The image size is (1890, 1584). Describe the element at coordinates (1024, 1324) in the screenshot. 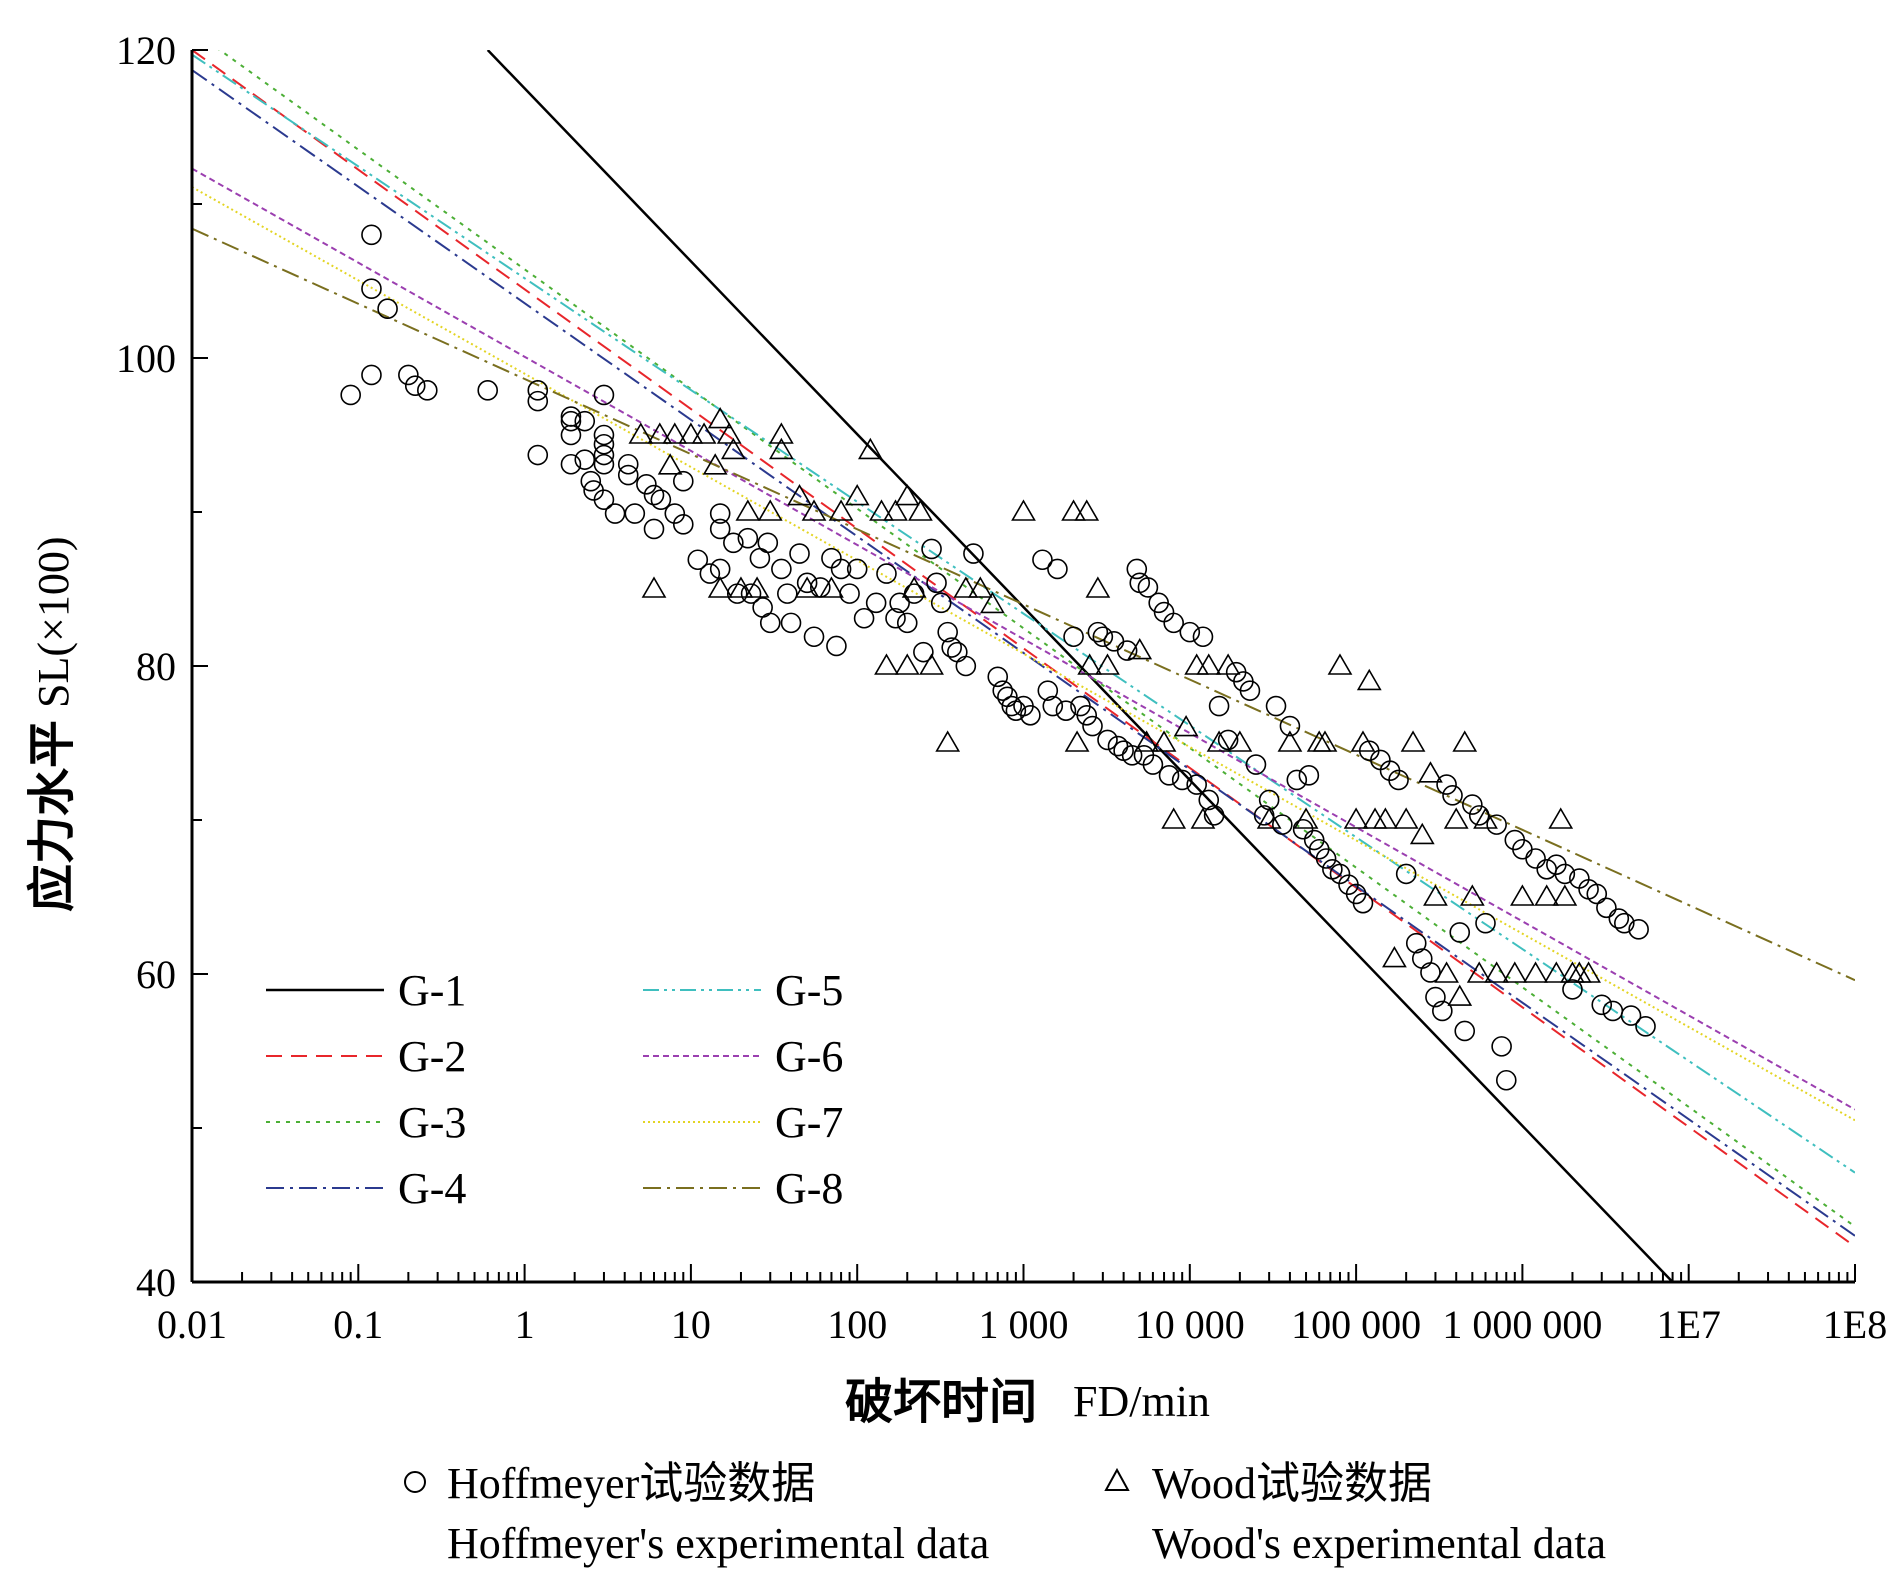

I see `x-tick-label: 1 000` at that location.